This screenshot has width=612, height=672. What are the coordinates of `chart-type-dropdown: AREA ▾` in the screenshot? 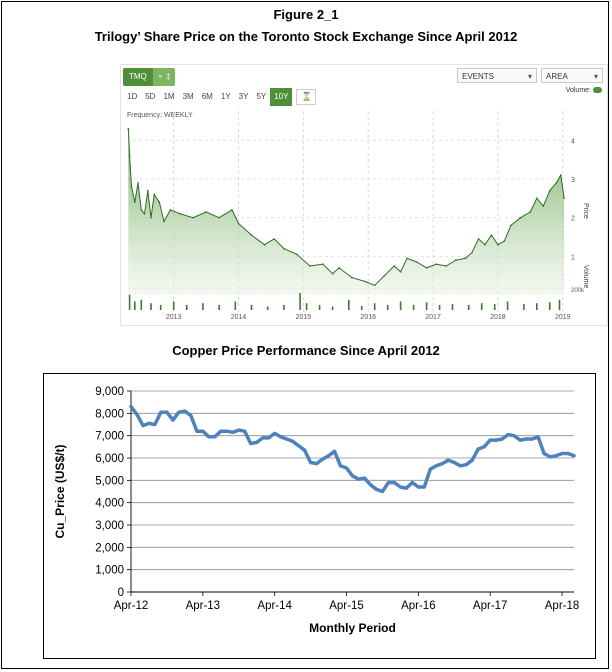 It's located at (572, 75).